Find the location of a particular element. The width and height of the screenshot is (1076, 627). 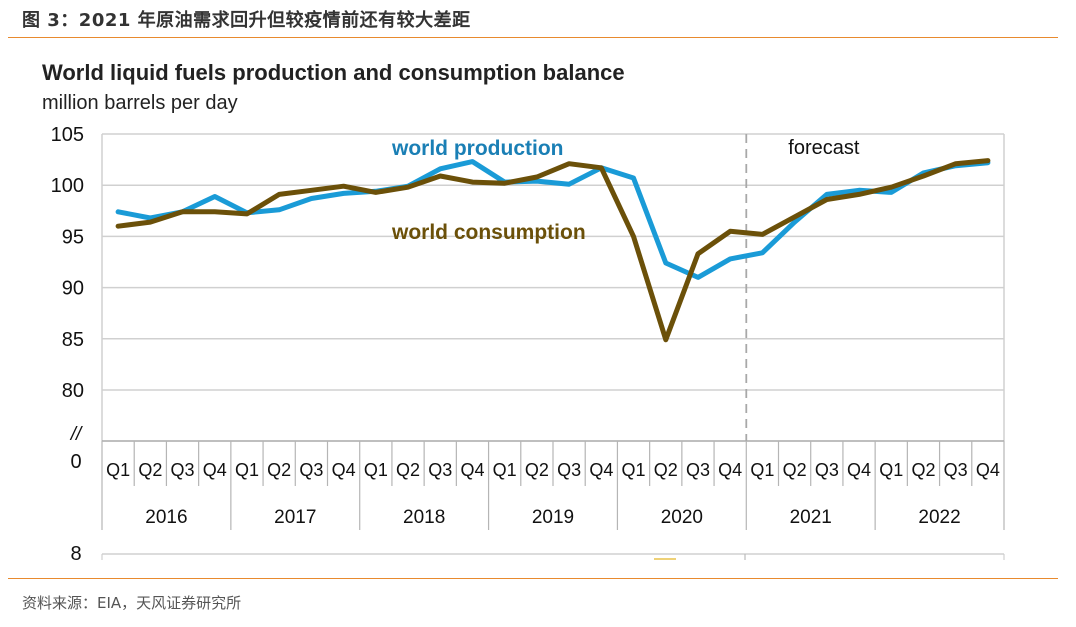

caption-divider is located at coordinates (533, 37).